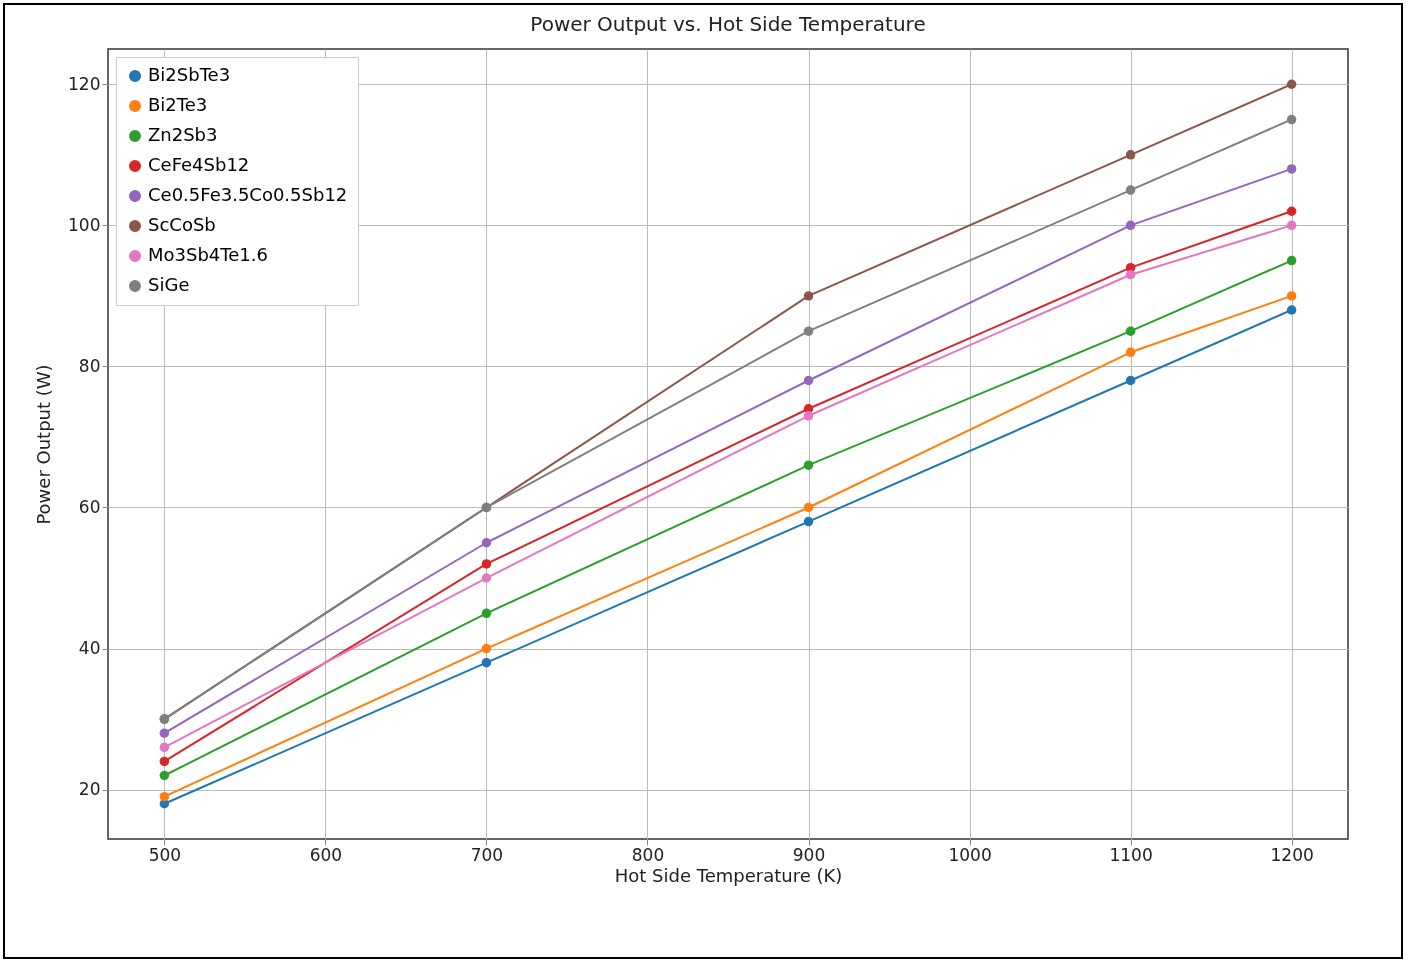 The width and height of the screenshot is (1408, 966). I want to click on x-tick-label: 900, so click(809, 854).